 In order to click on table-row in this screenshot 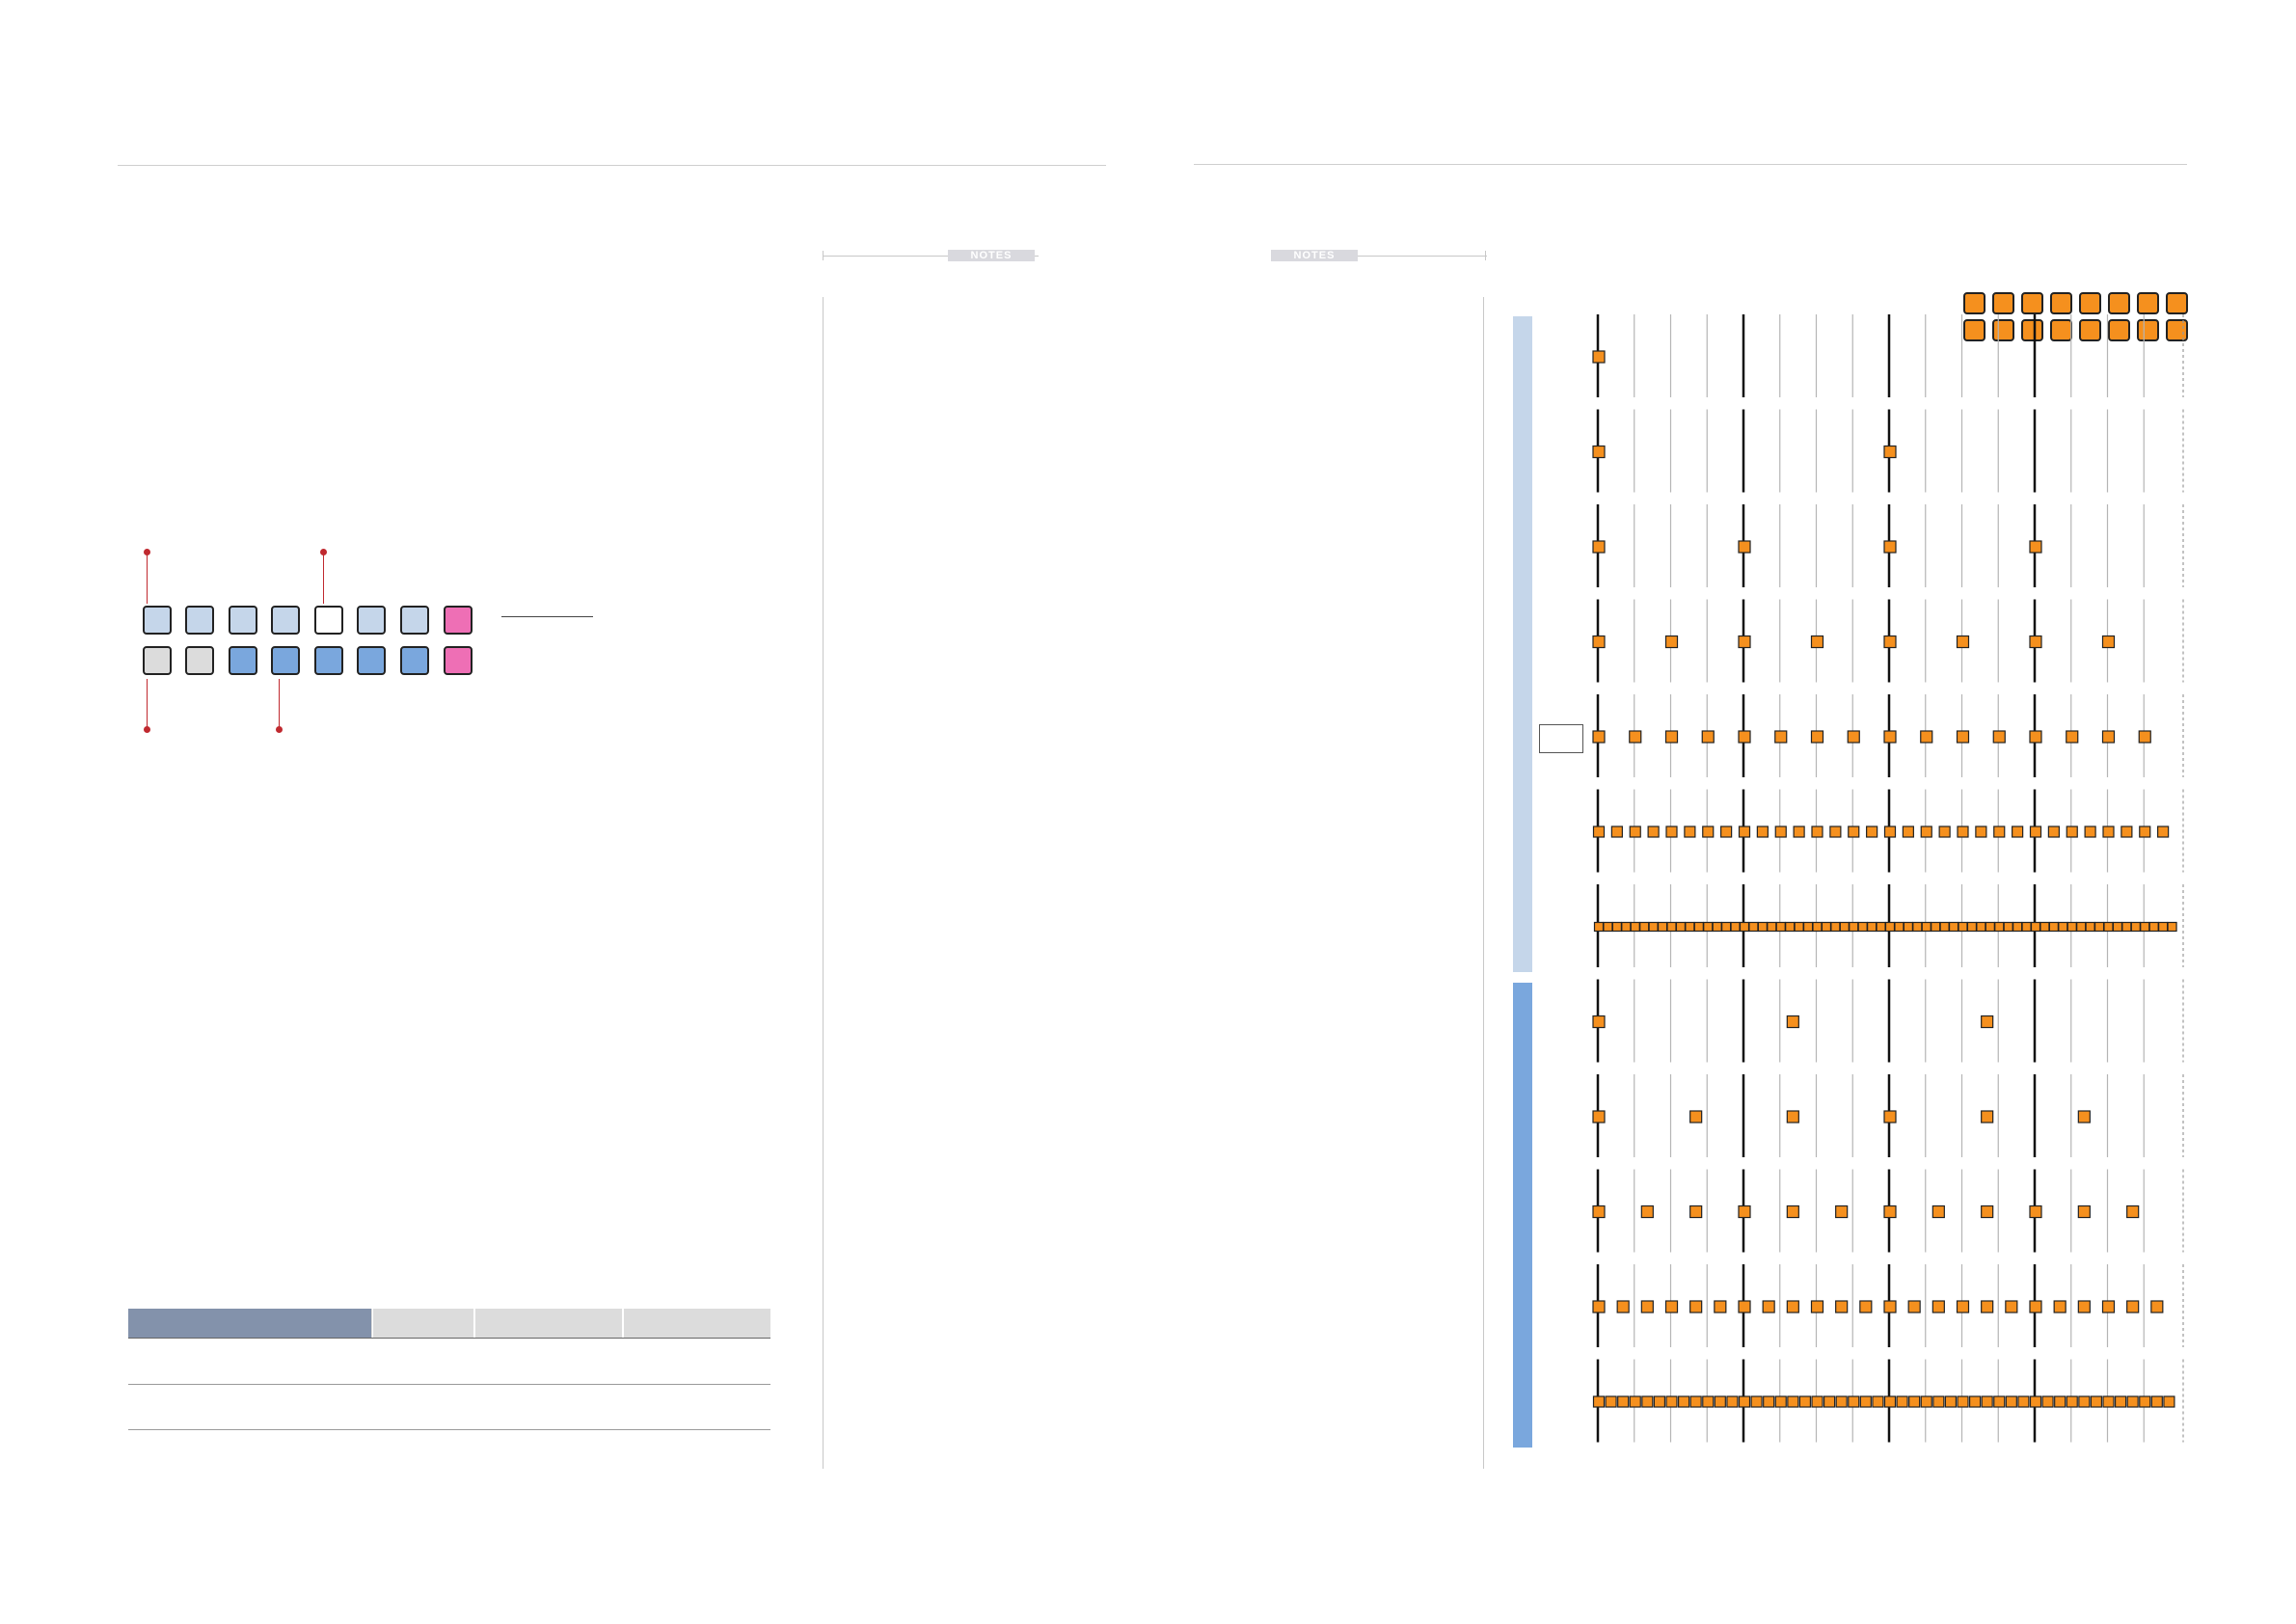, I will do `click(449, 1384)`.